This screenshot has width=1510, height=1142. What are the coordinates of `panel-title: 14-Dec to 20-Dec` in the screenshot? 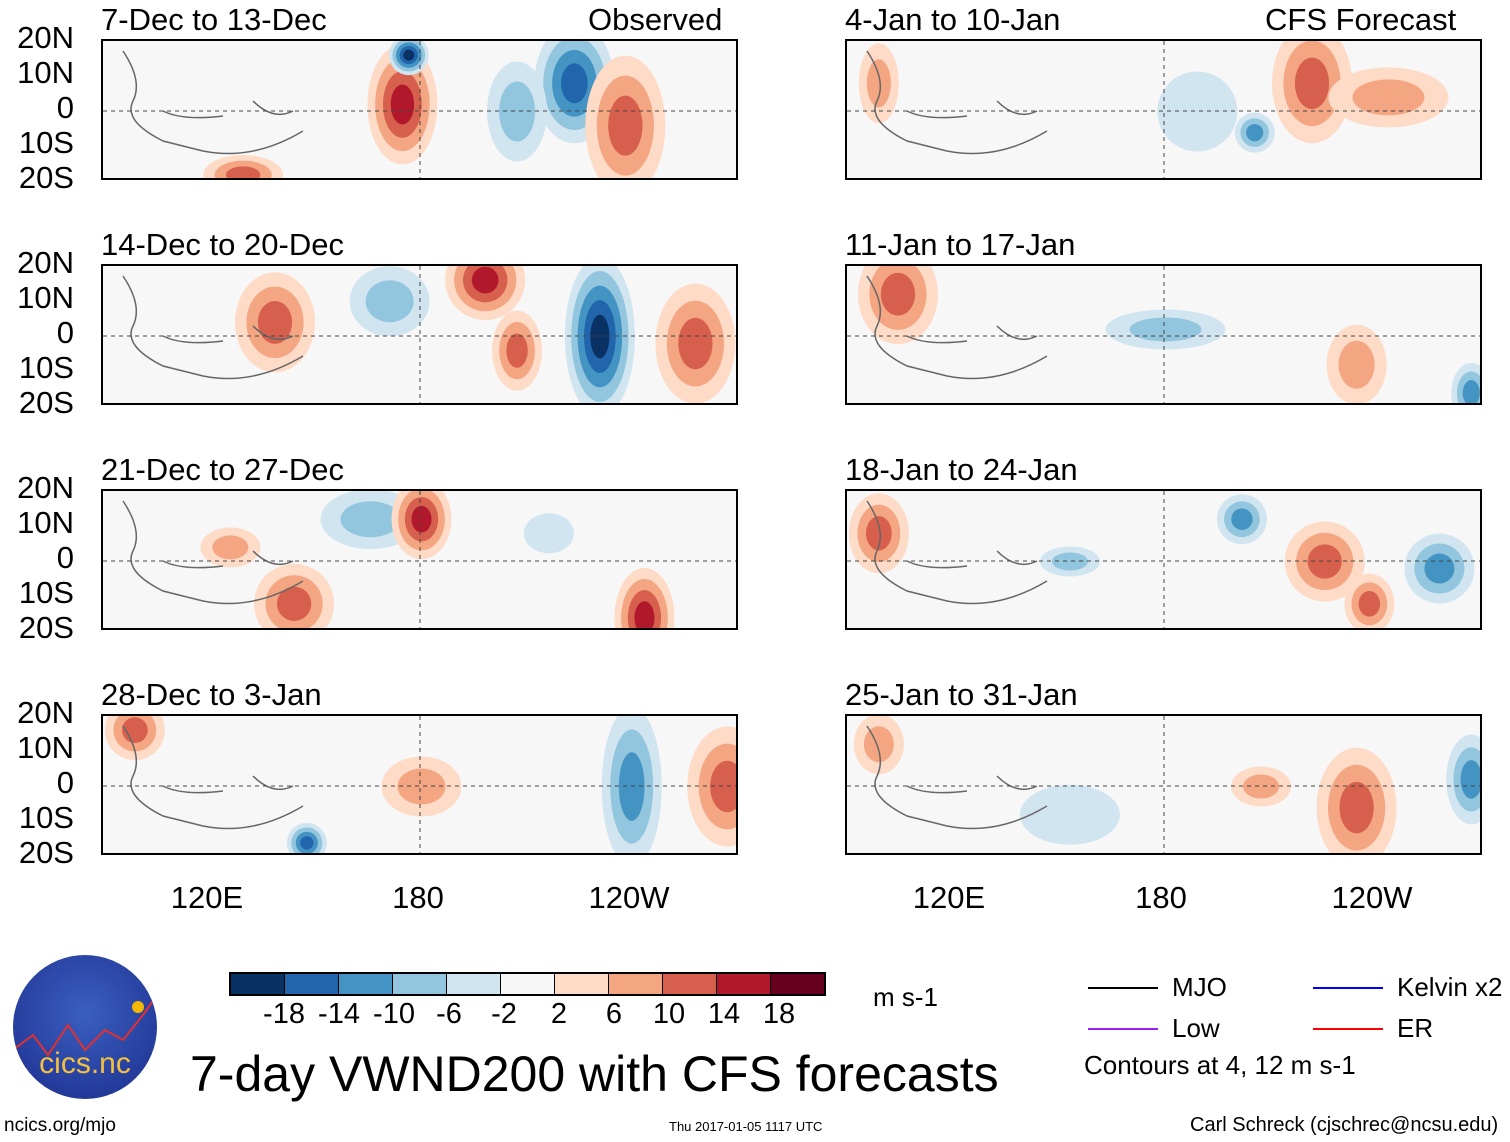 It's located at (222, 244).